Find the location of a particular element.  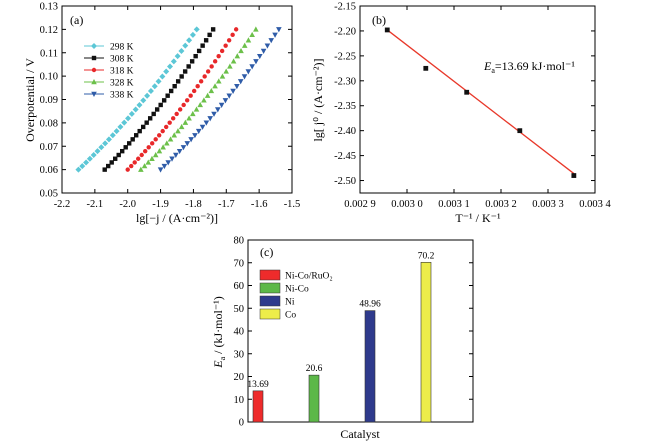

panel-c-tag: (c) is located at coordinates (266, 252).